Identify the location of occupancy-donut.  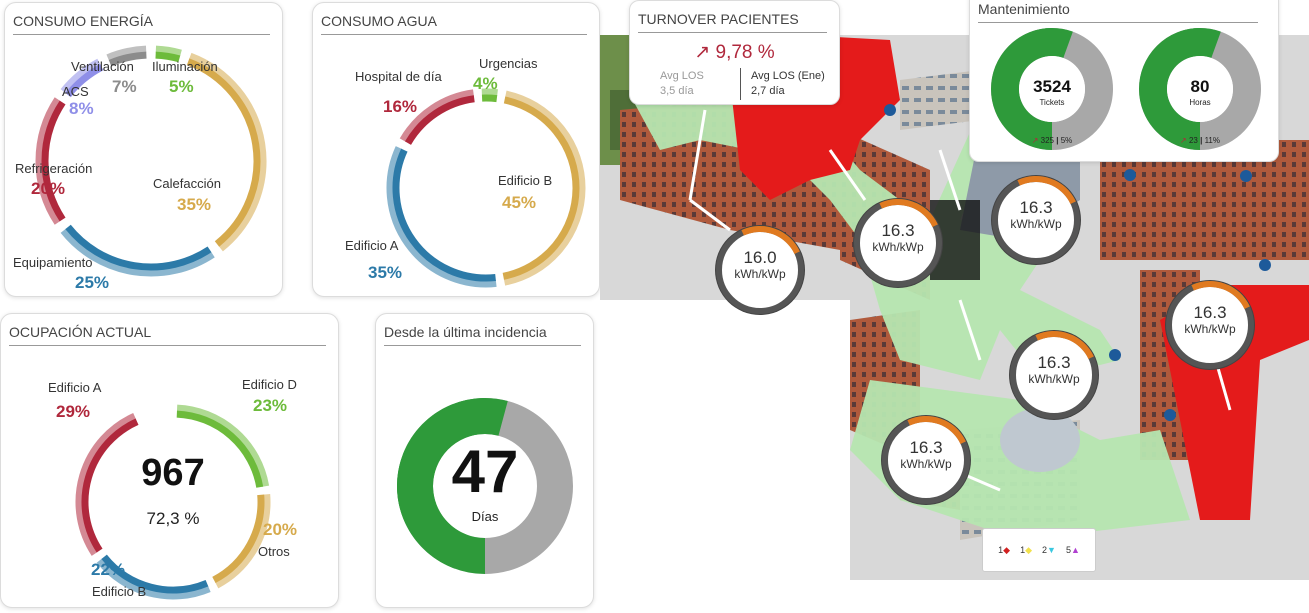
(173, 502).